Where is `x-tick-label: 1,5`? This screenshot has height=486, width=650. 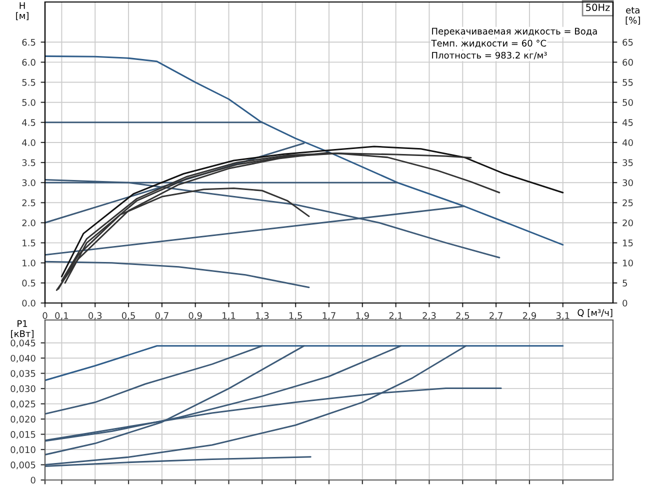
x-tick-label: 1,5 is located at coordinates (295, 316).